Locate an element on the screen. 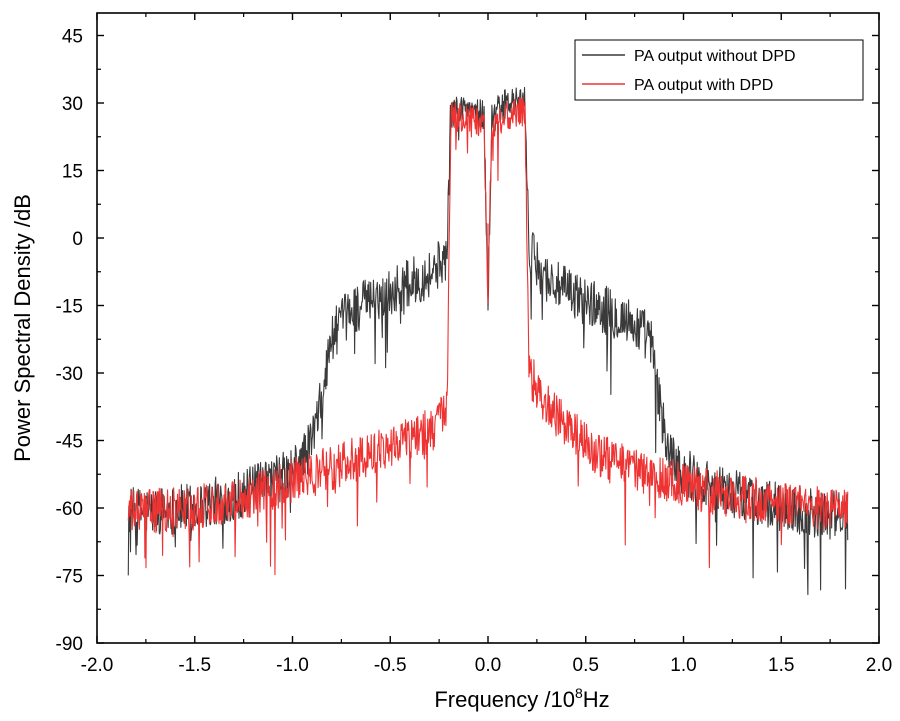 The height and width of the screenshot is (721, 900). y-tick-label: 15 is located at coordinates (72, 172).